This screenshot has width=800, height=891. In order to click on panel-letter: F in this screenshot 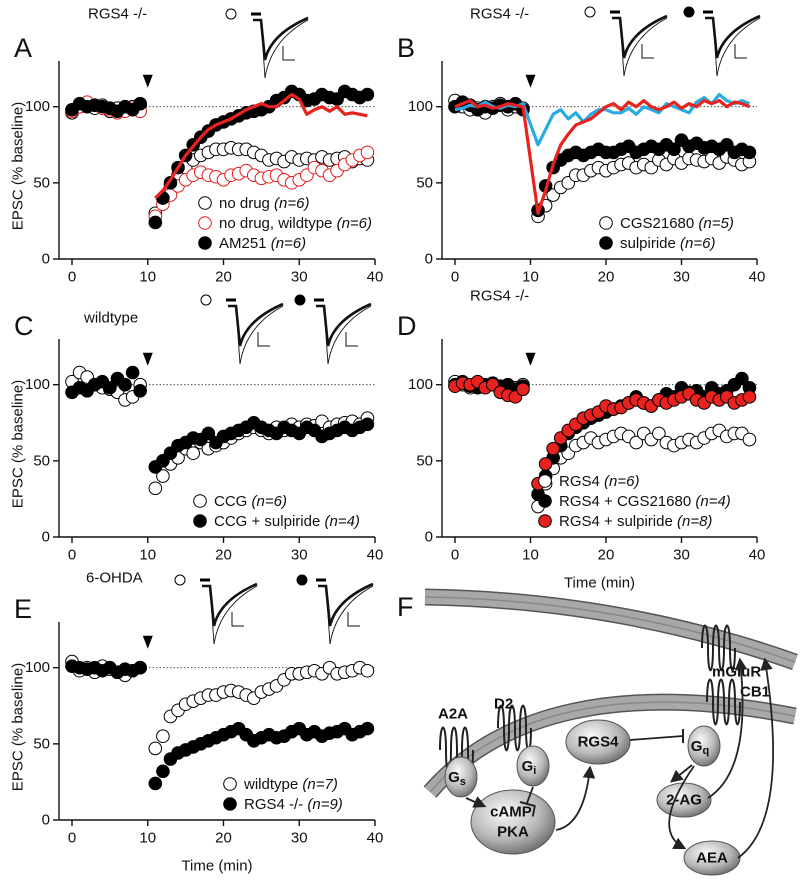, I will do `click(405, 607)`.